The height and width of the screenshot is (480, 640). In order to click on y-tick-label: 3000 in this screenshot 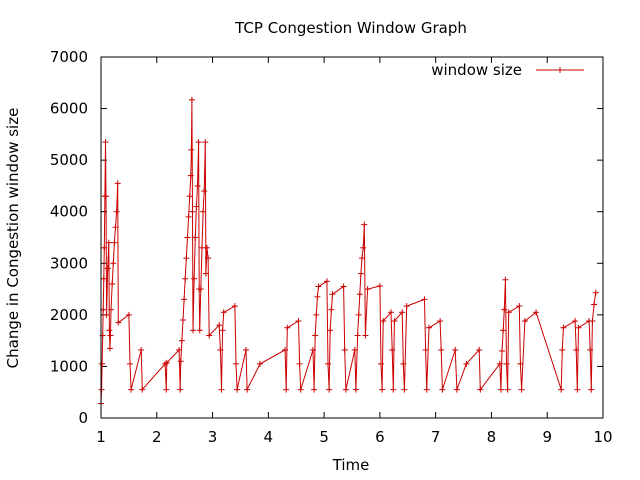, I will do `click(69, 263)`.